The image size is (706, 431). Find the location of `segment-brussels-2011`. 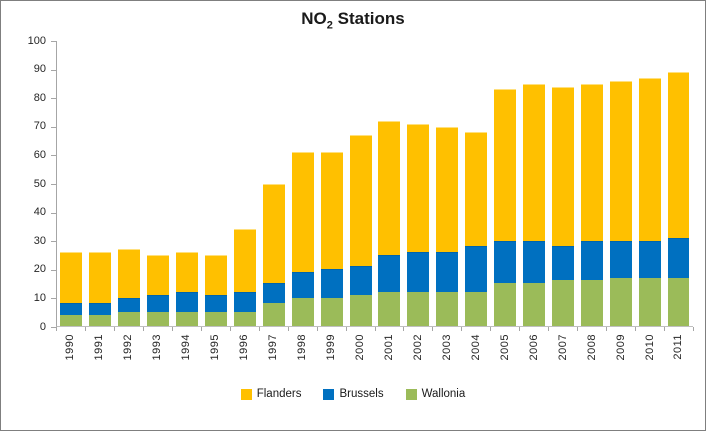

segment-brussels-2011 is located at coordinates (678, 257).